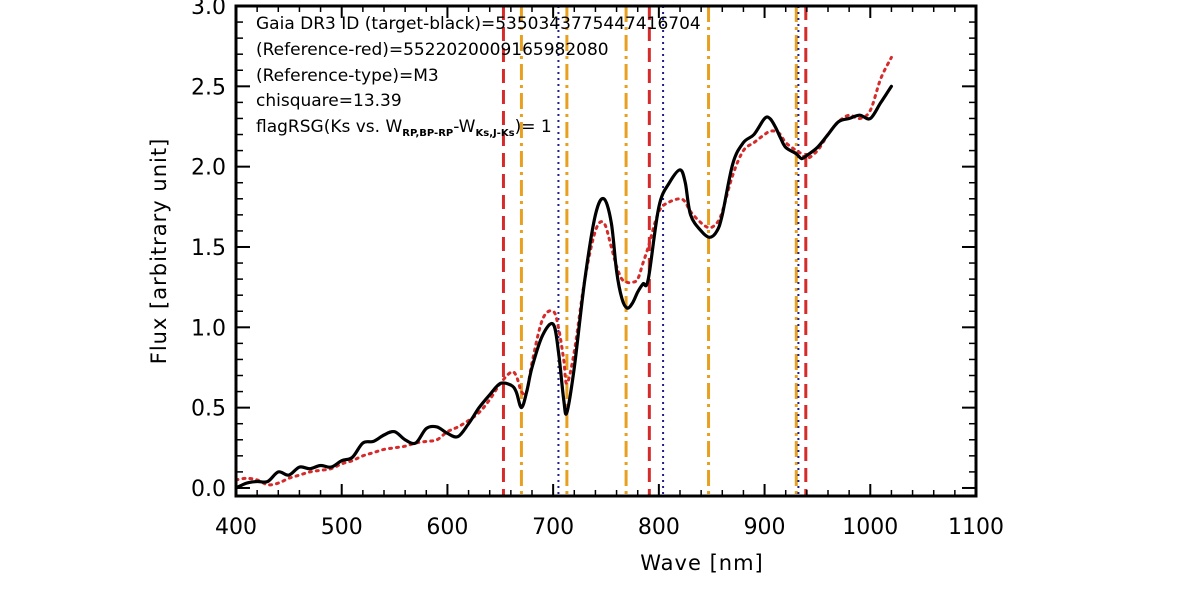  Describe the element at coordinates (208, 168) in the screenshot. I see `y-tick-label: 2.0` at that location.